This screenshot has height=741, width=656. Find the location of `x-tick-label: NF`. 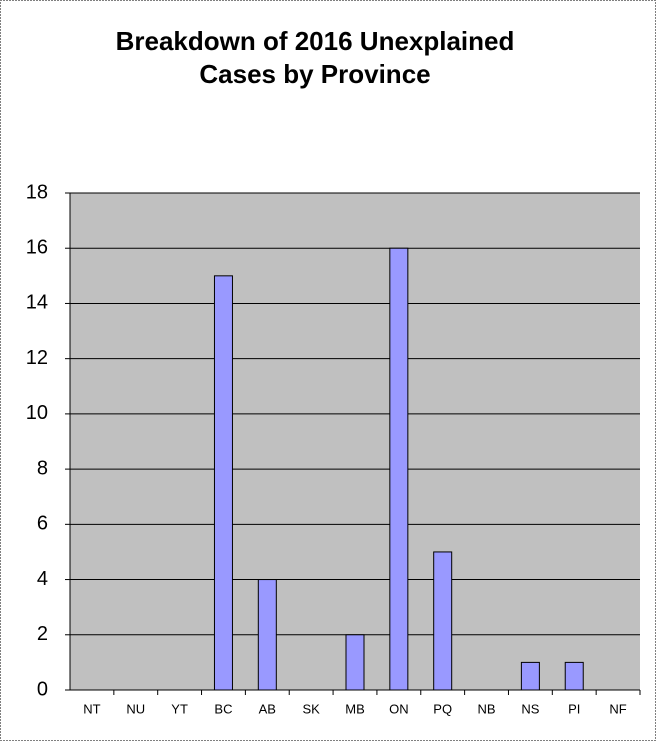

x-tick-label: NF is located at coordinates (617, 708).